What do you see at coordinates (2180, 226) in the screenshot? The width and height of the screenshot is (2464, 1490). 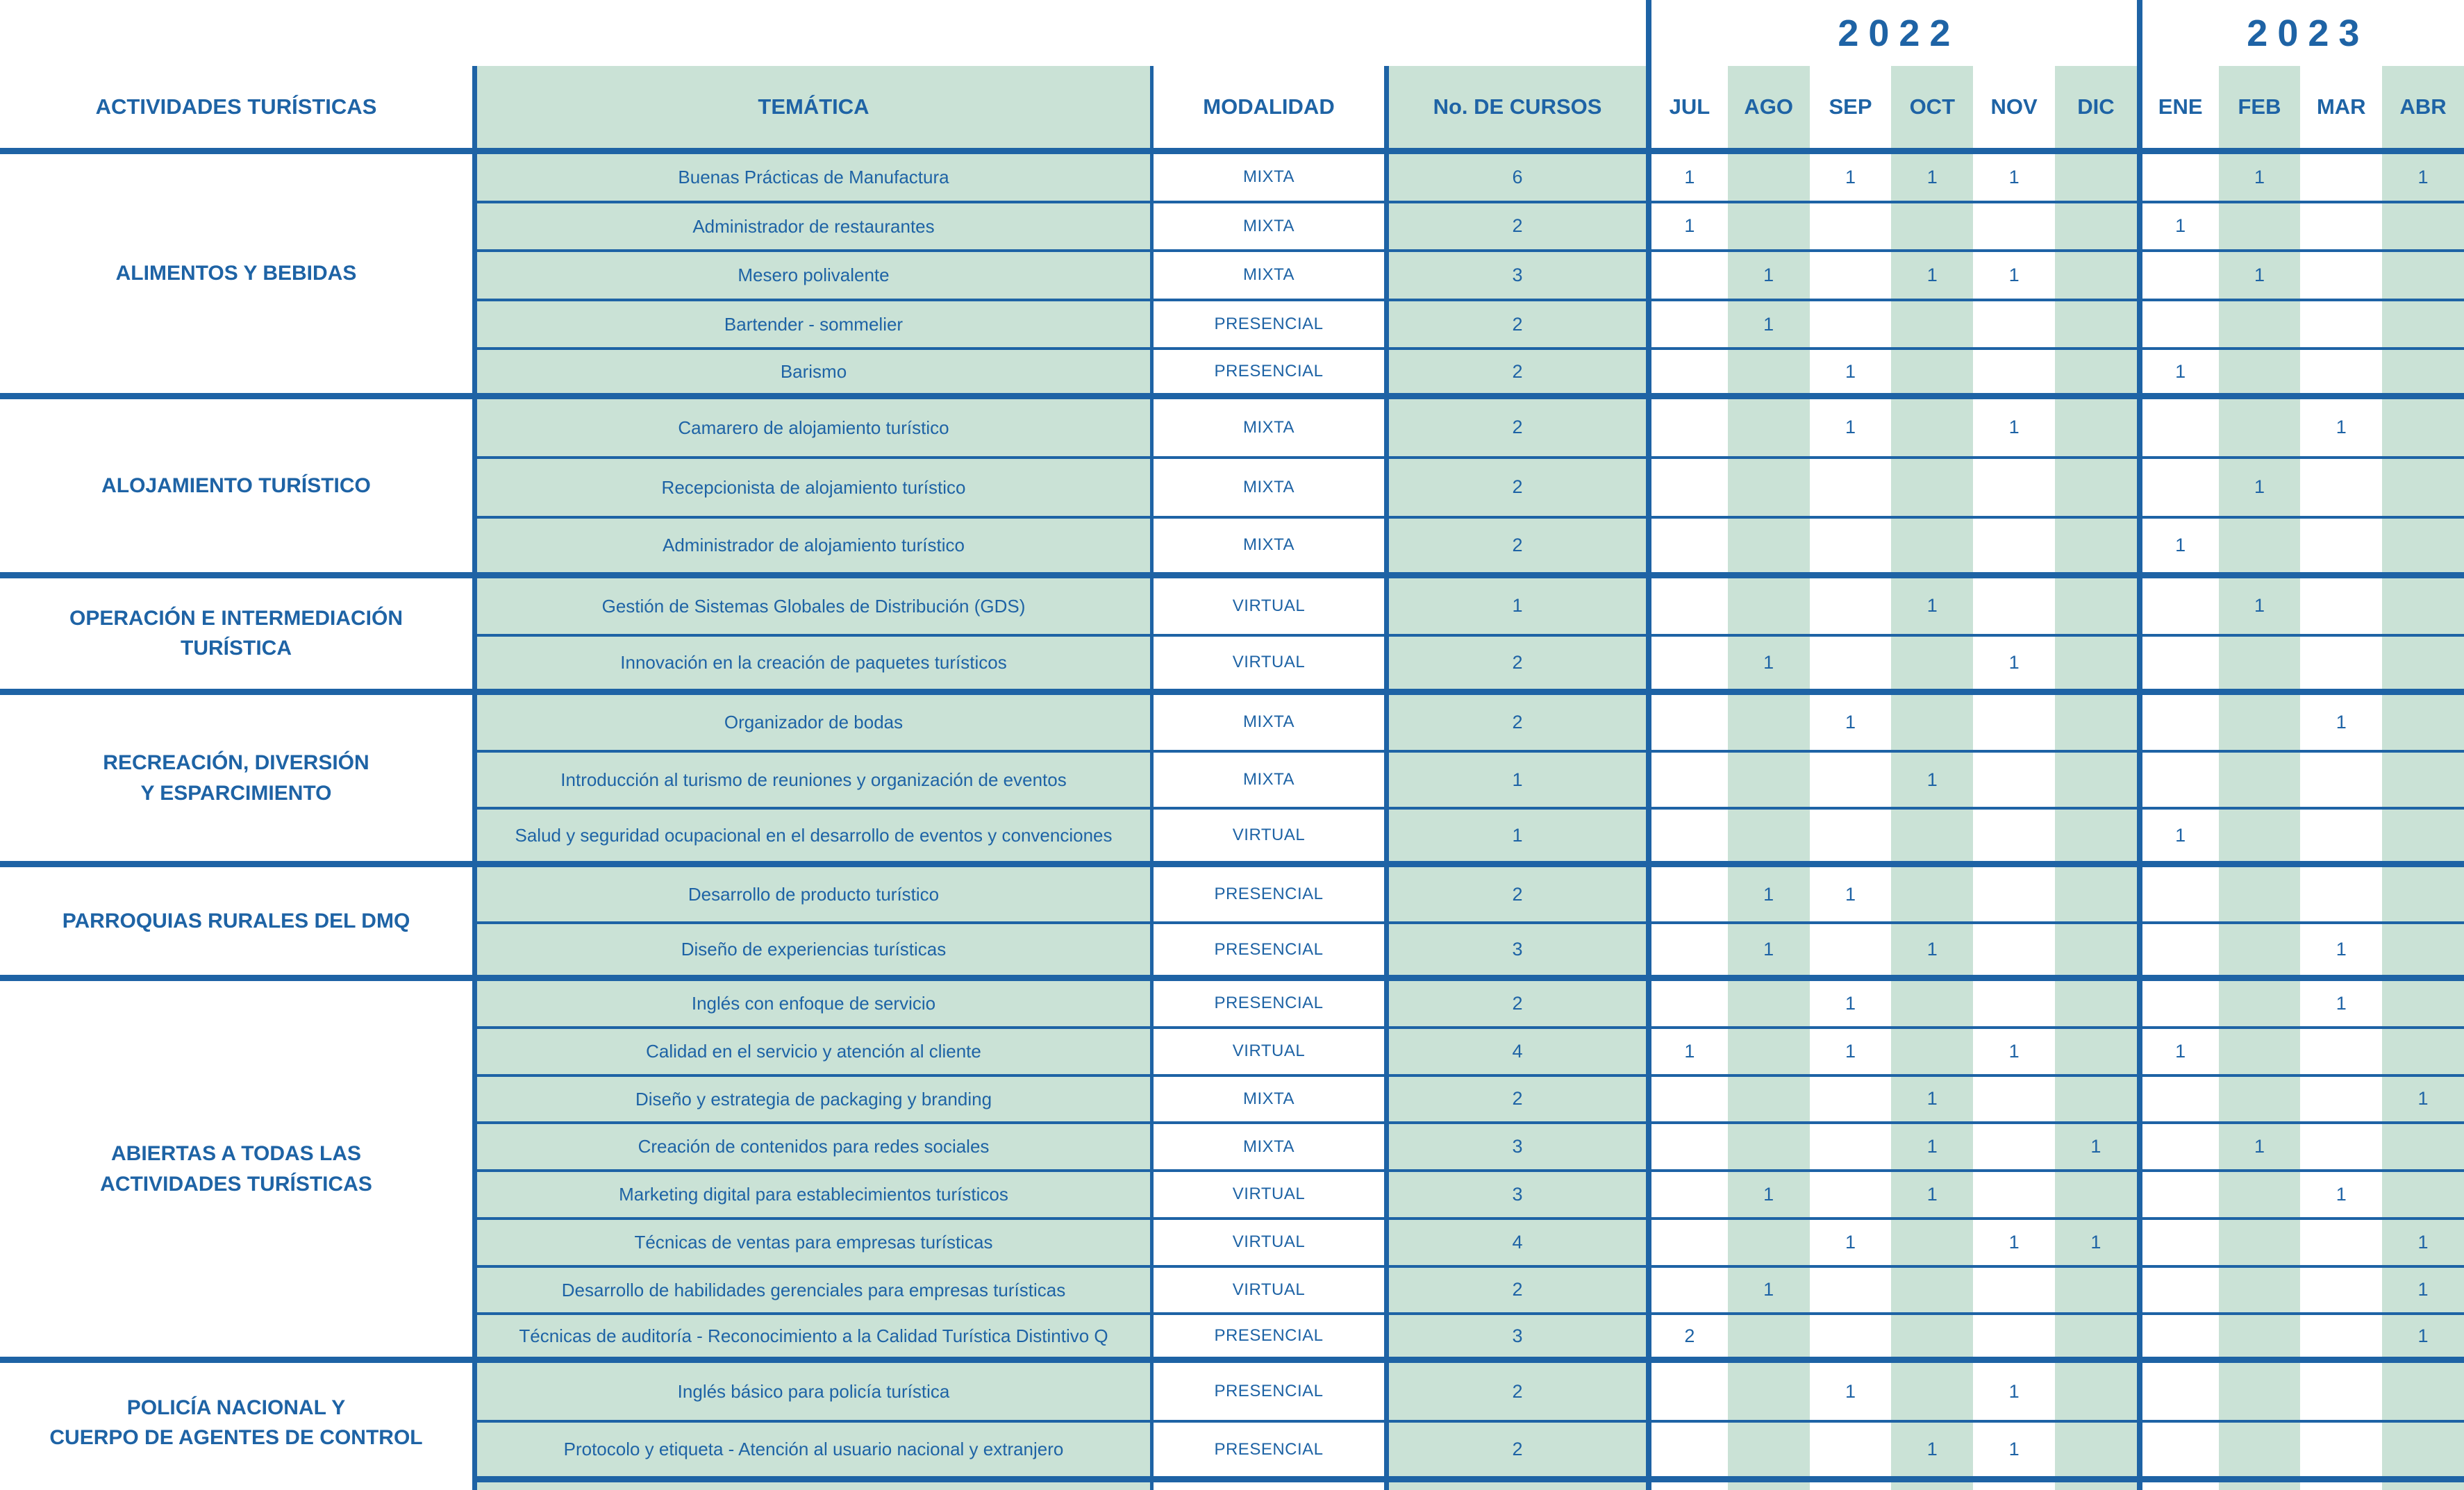 I see `schedule-cell-ene-text: 1` at bounding box center [2180, 226].